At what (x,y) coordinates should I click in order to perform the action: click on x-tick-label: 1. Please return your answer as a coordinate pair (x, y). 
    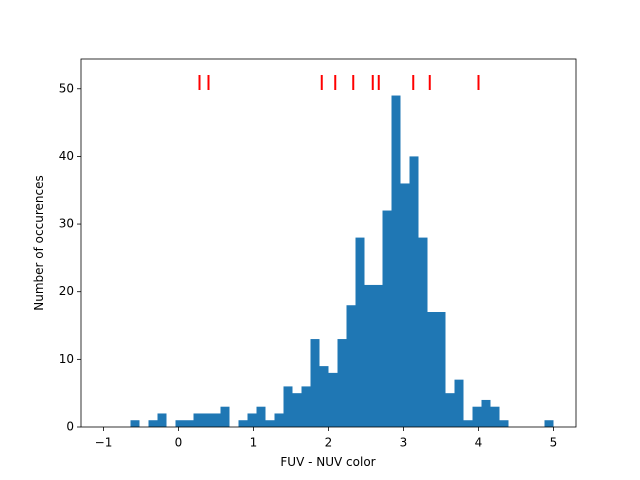
    Looking at the image, I should click on (254, 443).